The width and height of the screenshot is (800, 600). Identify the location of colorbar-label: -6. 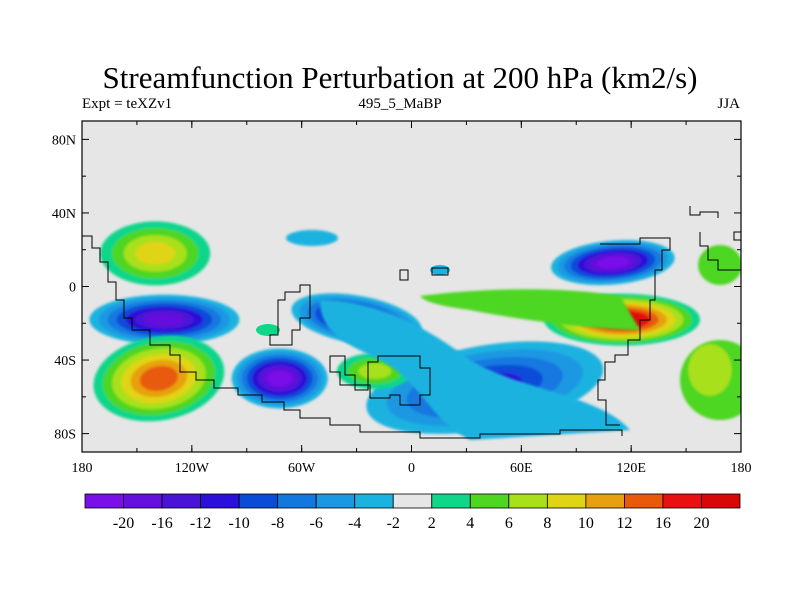
(316, 523).